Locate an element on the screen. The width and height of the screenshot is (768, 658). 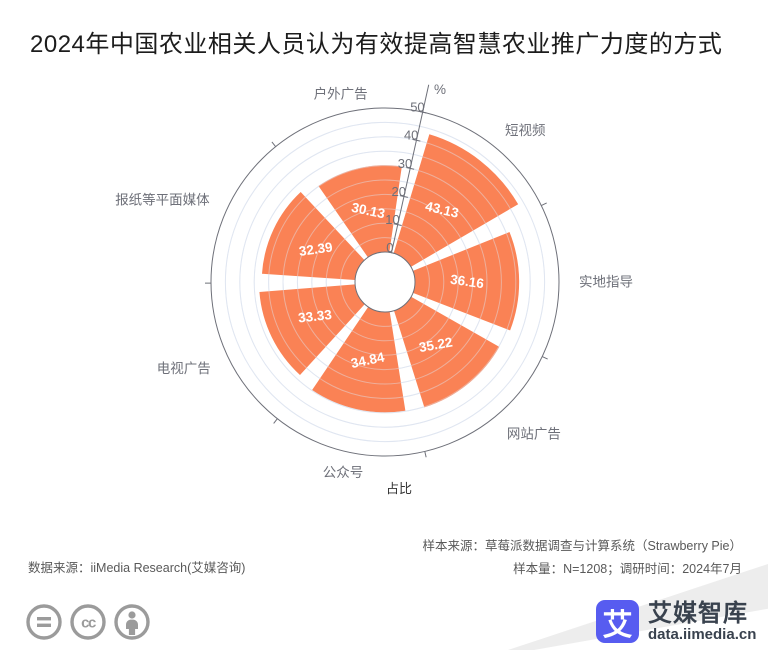
radial-axis-unit-label: % is located at coordinates (440, 89).